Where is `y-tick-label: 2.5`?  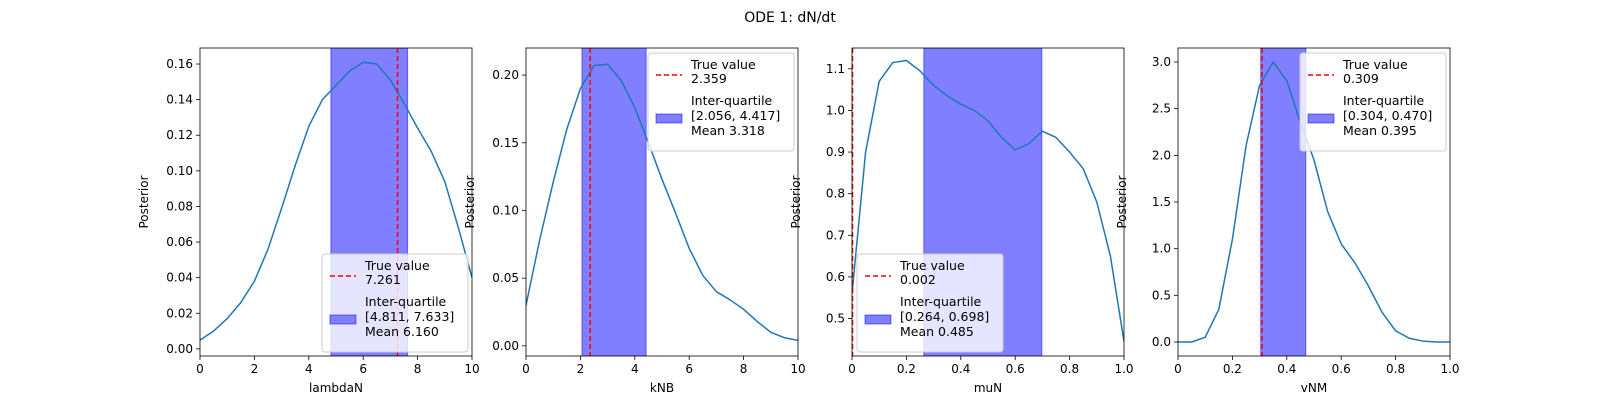 y-tick-label: 2.5 is located at coordinates (1161, 109).